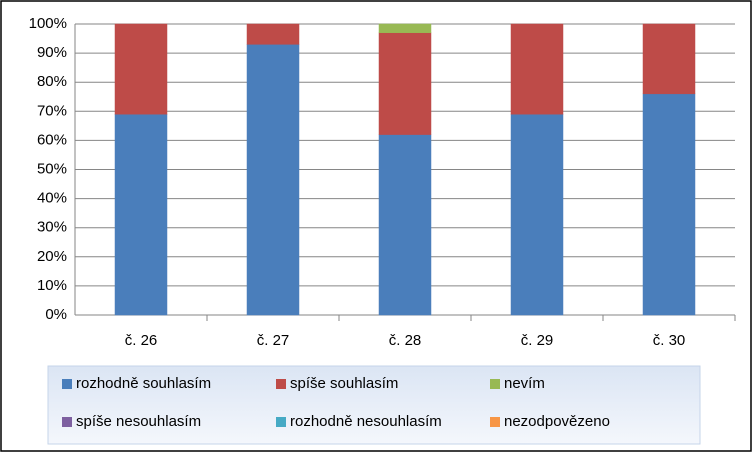 This screenshot has height=457, width=752. Describe the element at coordinates (48, 23) in the screenshot. I see `y-tick-label: 100%` at that location.